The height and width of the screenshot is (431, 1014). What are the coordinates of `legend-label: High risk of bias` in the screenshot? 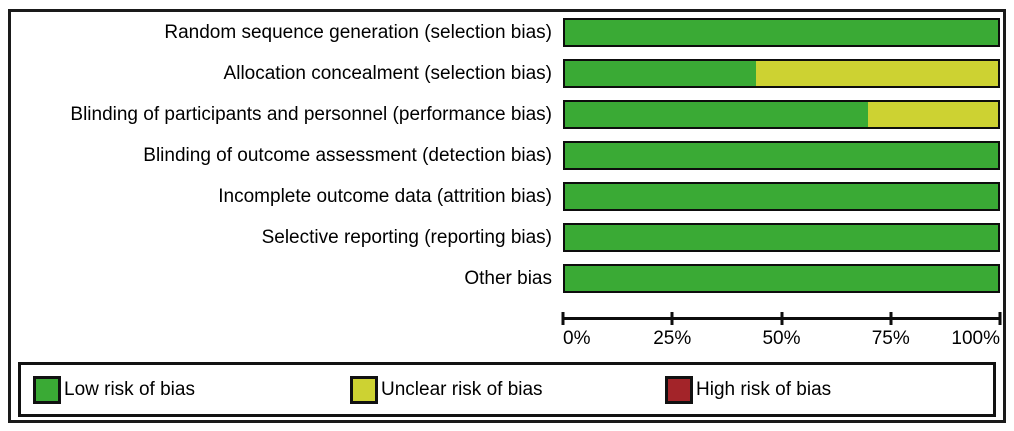 It's located at (764, 389).